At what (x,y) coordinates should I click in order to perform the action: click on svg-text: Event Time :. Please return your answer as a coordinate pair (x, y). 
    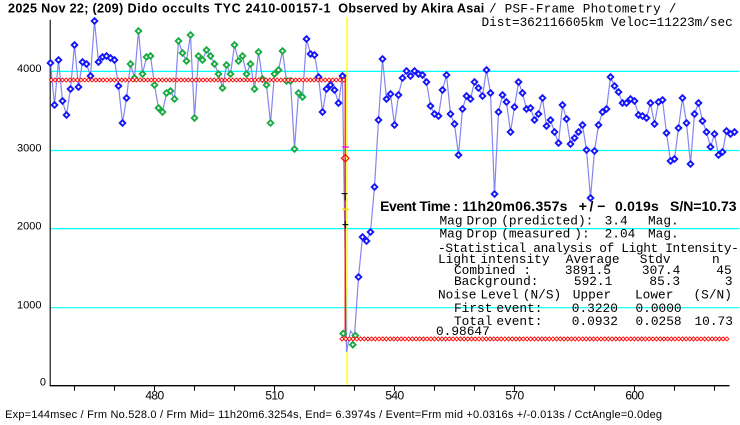
    Looking at the image, I should click on (419, 206).